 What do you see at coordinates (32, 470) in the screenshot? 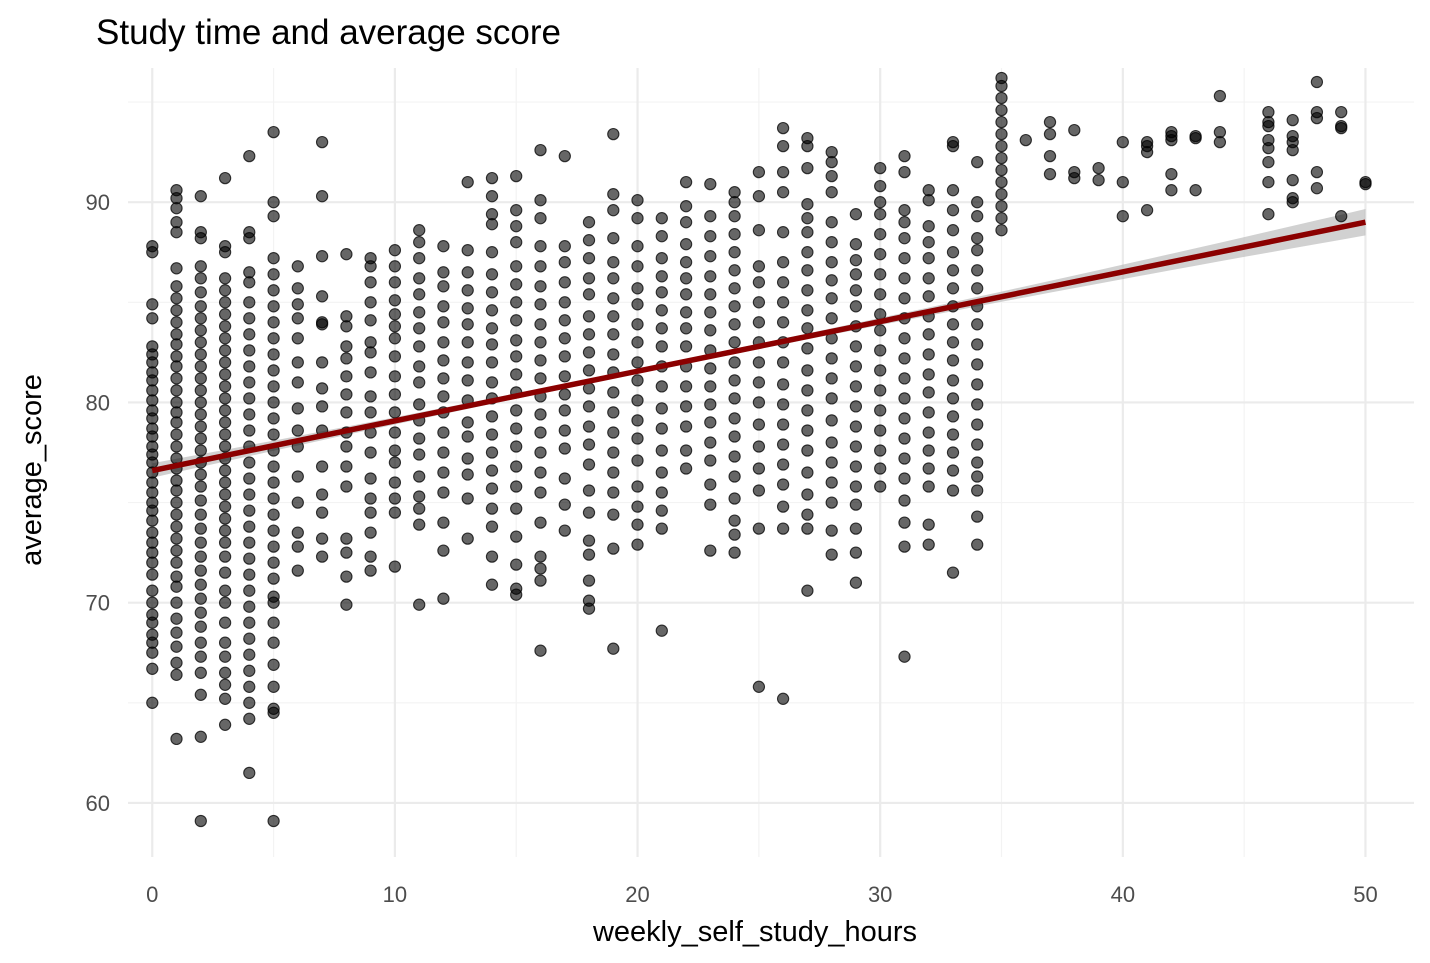
I see `y-axis-label: average_score` at bounding box center [32, 470].